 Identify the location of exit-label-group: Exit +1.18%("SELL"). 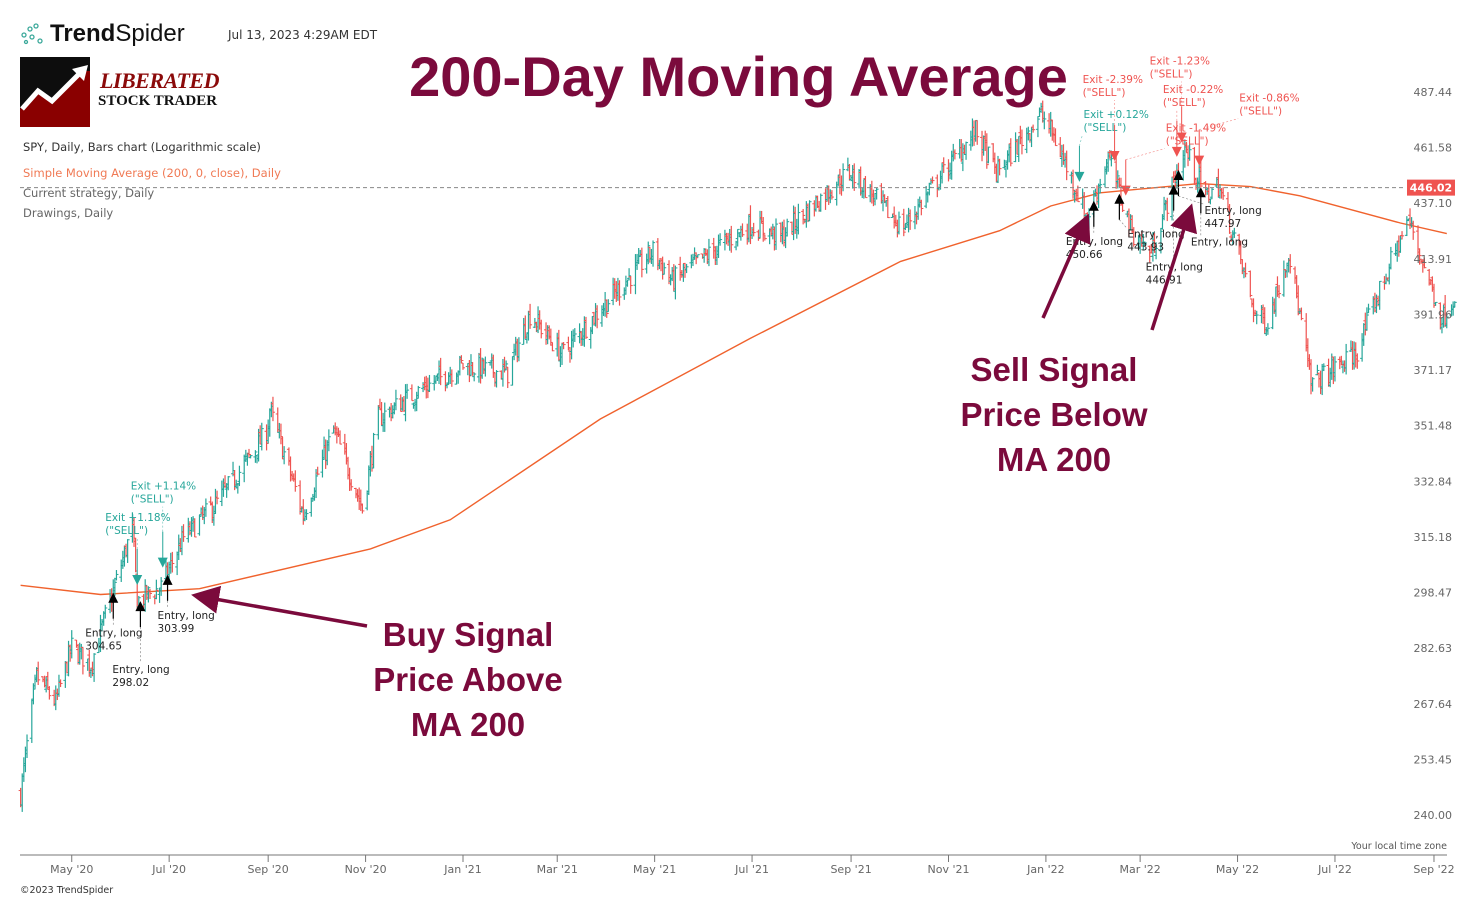
(137, 524).